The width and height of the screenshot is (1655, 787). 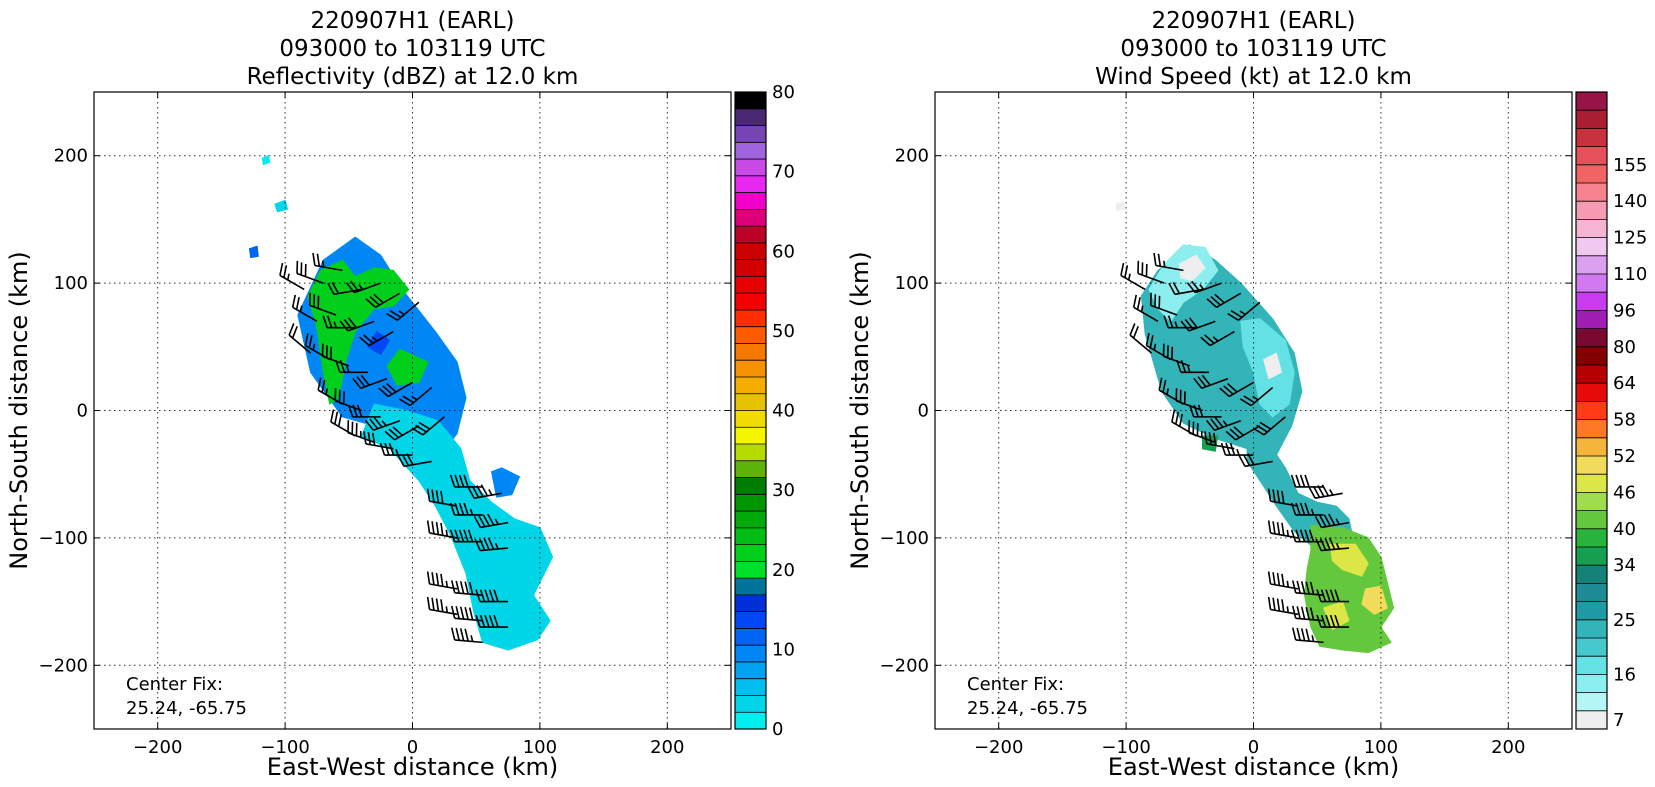 I want to click on colorbar-tick-label: 46, so click(x=1624, y=492).